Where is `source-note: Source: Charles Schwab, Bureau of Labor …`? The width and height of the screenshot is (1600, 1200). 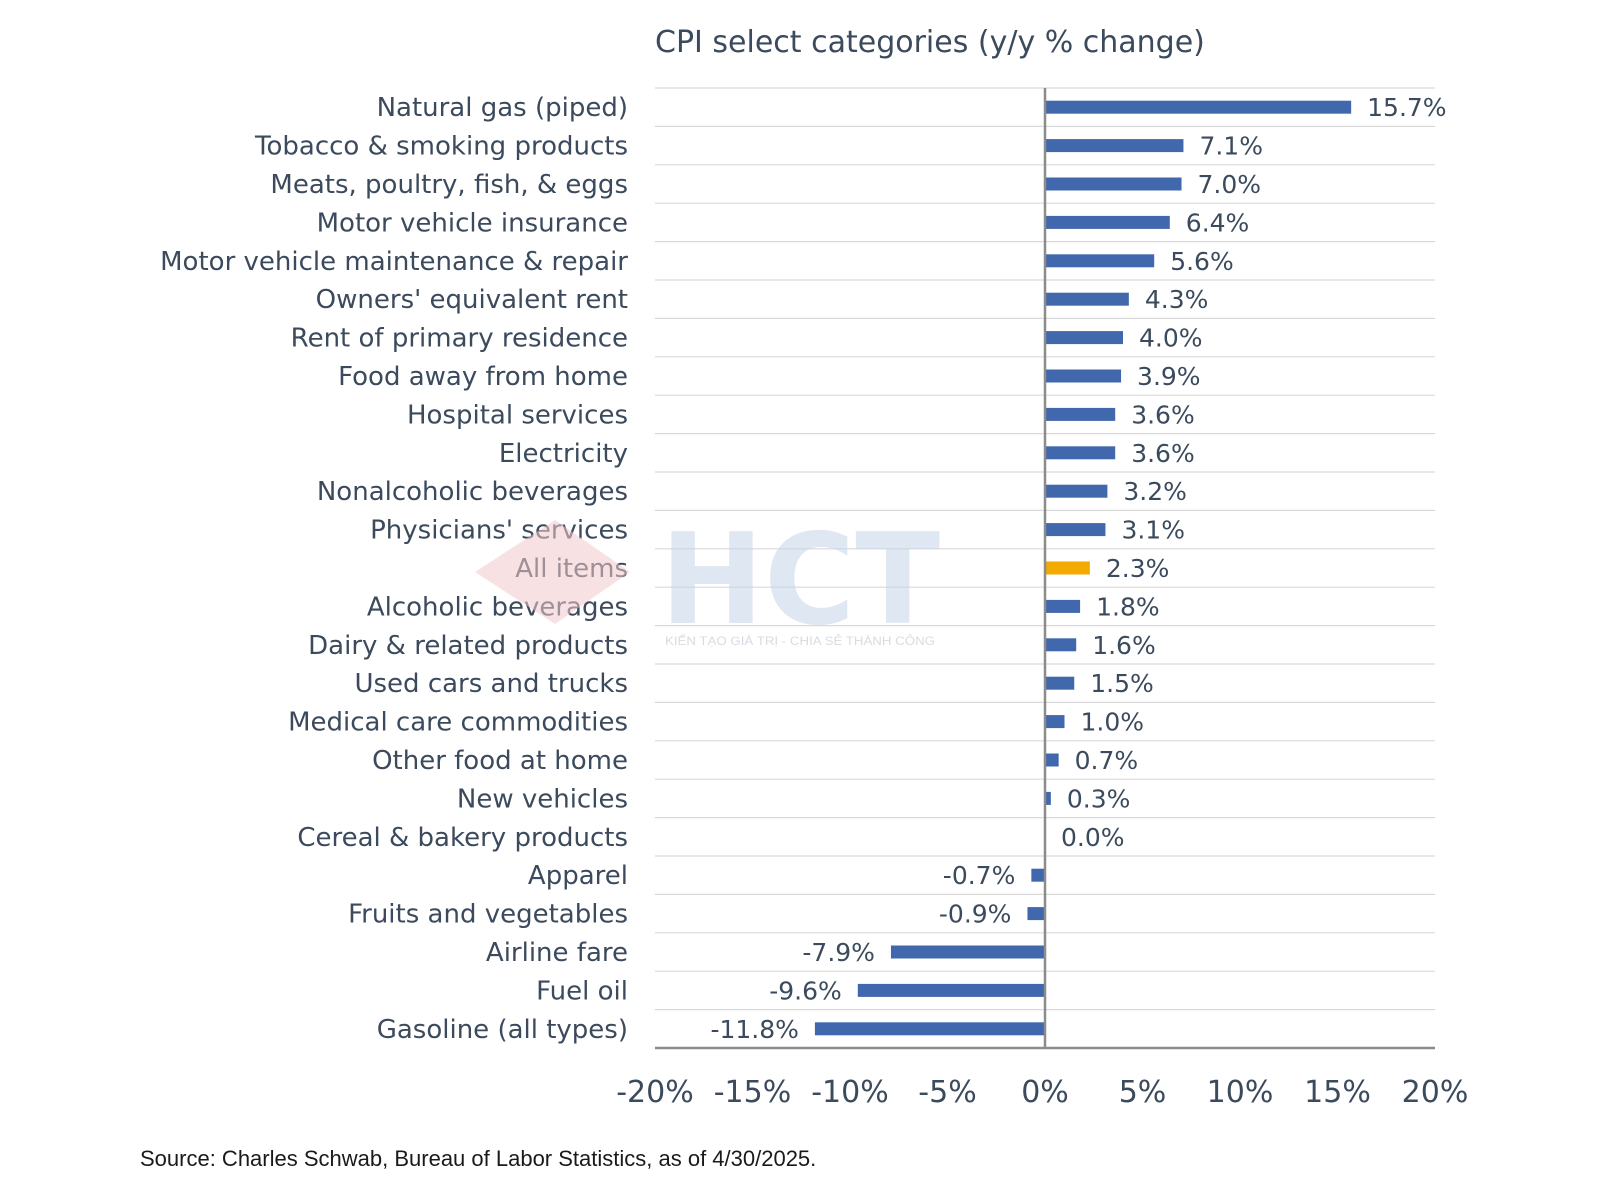 source-note: Source: Charles Schwab, Bureau of Labor … is located at coordinates (478, 1158).